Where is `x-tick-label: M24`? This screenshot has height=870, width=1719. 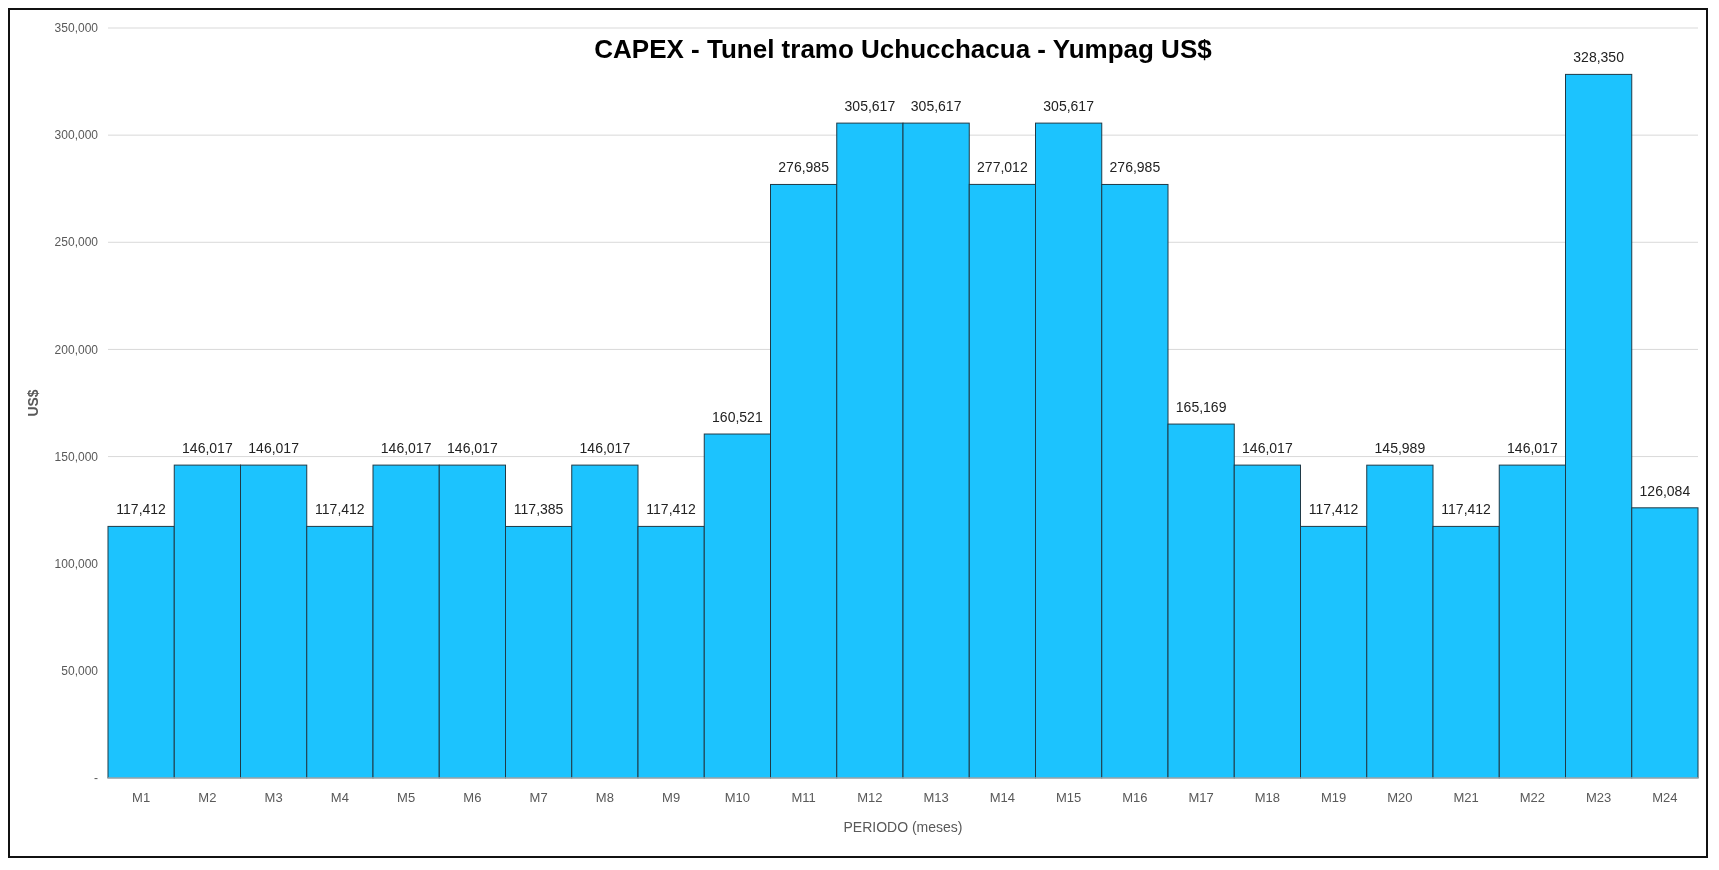 x-tick-label: M24 is located at coordinates (1665, 797).